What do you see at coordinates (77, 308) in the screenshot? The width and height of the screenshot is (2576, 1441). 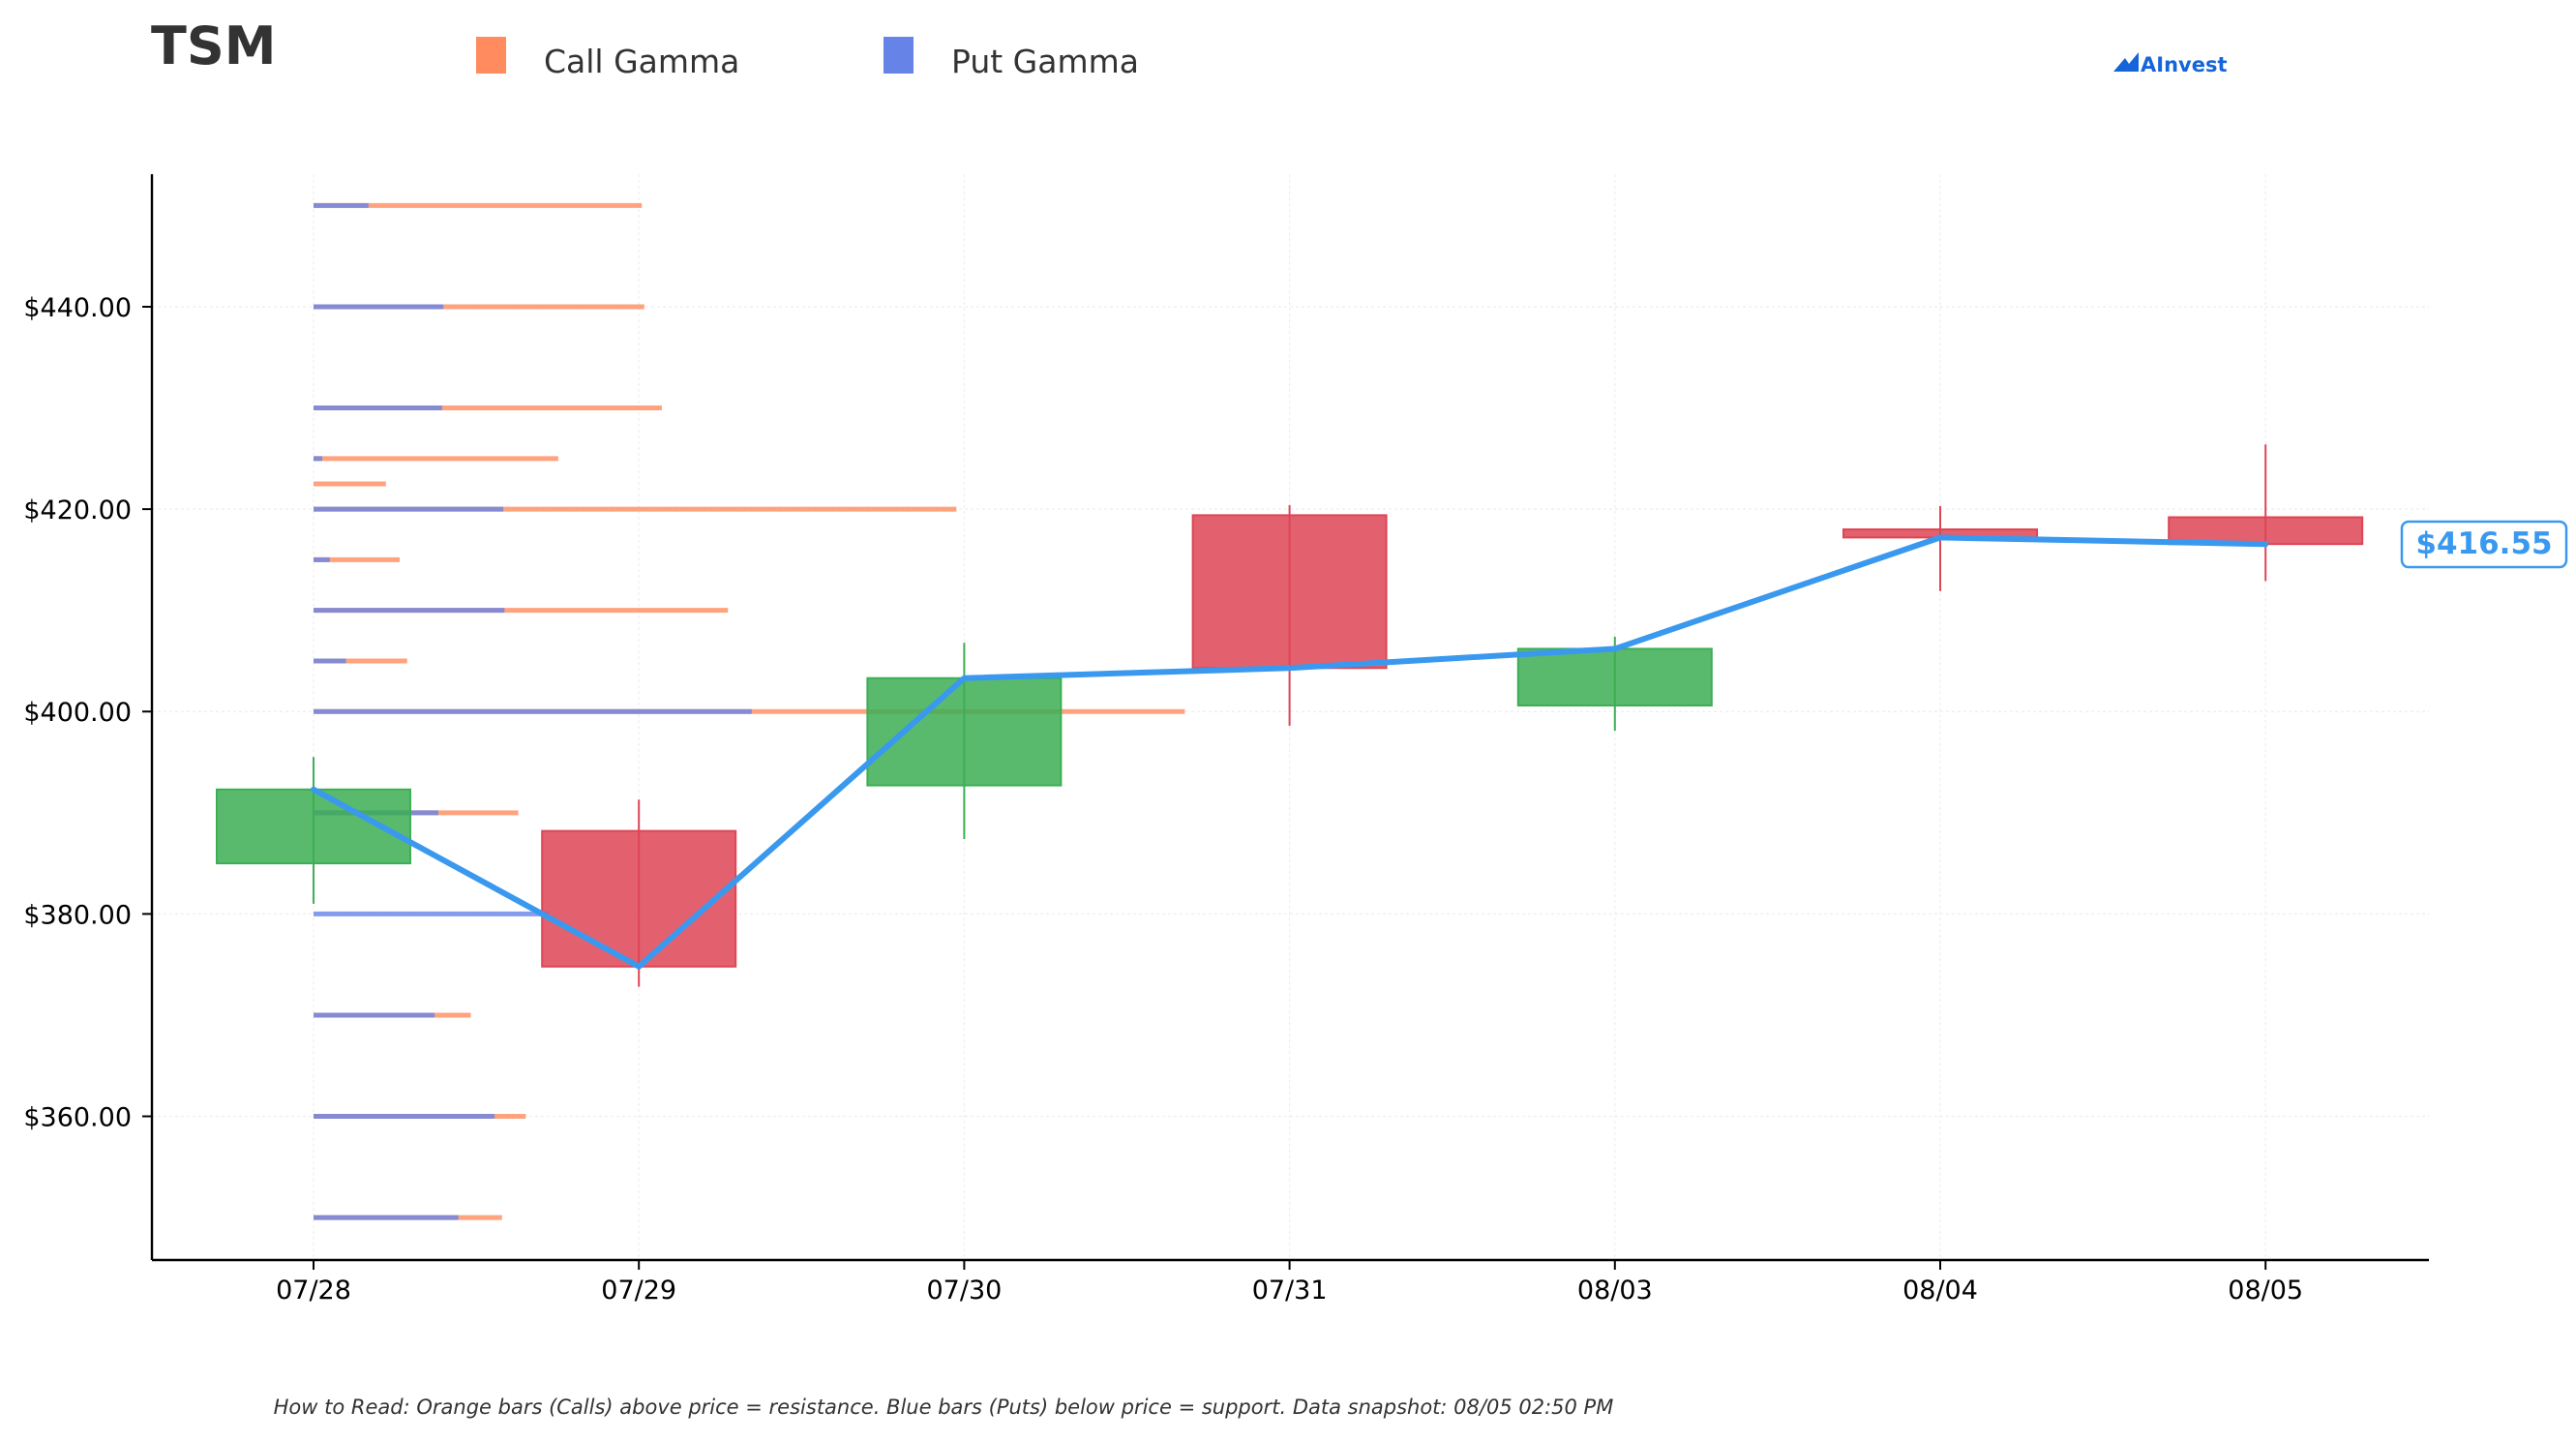 I see `y-tick-label: $440.00` at bounding box center [77, 308].